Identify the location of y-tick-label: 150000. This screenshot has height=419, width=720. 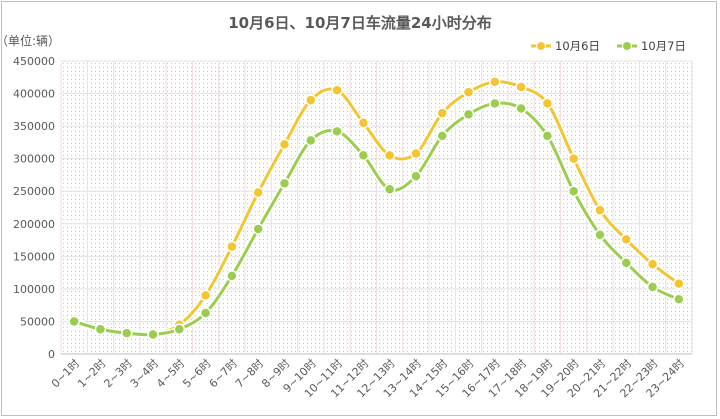
(34, 256).